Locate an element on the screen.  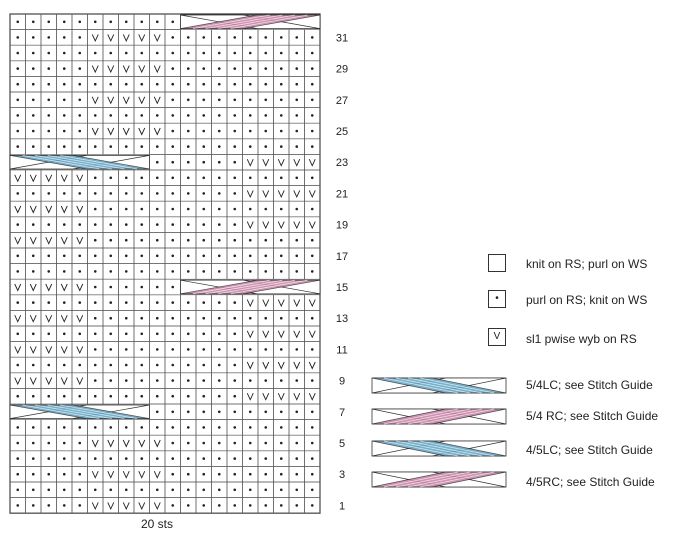
row-label-31: 31 is located at coordinates (342, 38).